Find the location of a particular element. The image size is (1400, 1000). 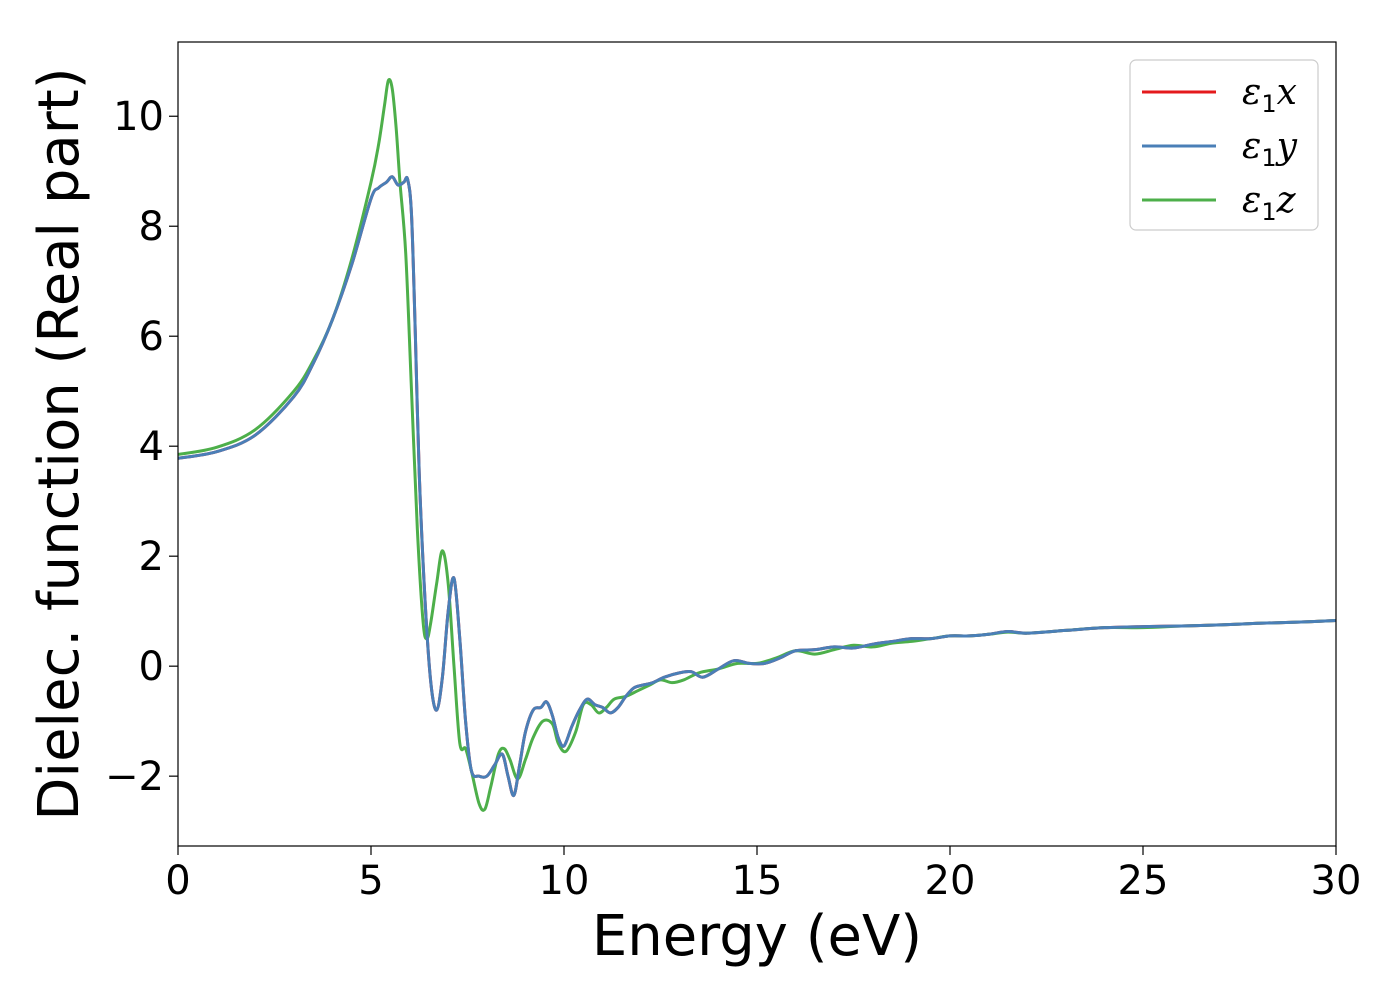

legend-label-y: ε1y is located at coordinates (1270, 149).